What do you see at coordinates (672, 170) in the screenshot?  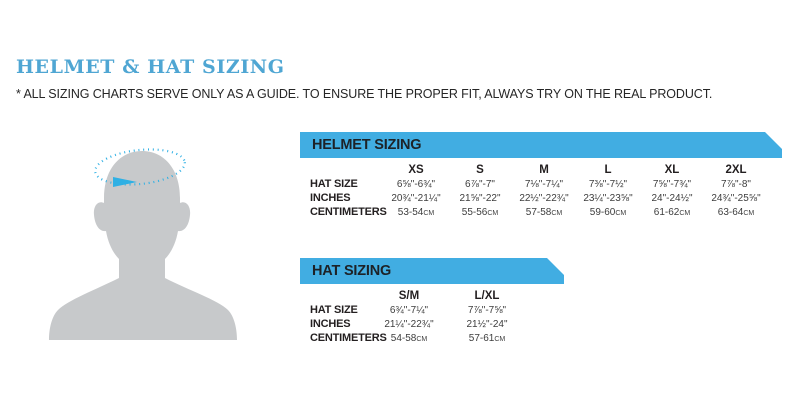 I see `column-header-xl: XL` at bounding box center [672, 170].